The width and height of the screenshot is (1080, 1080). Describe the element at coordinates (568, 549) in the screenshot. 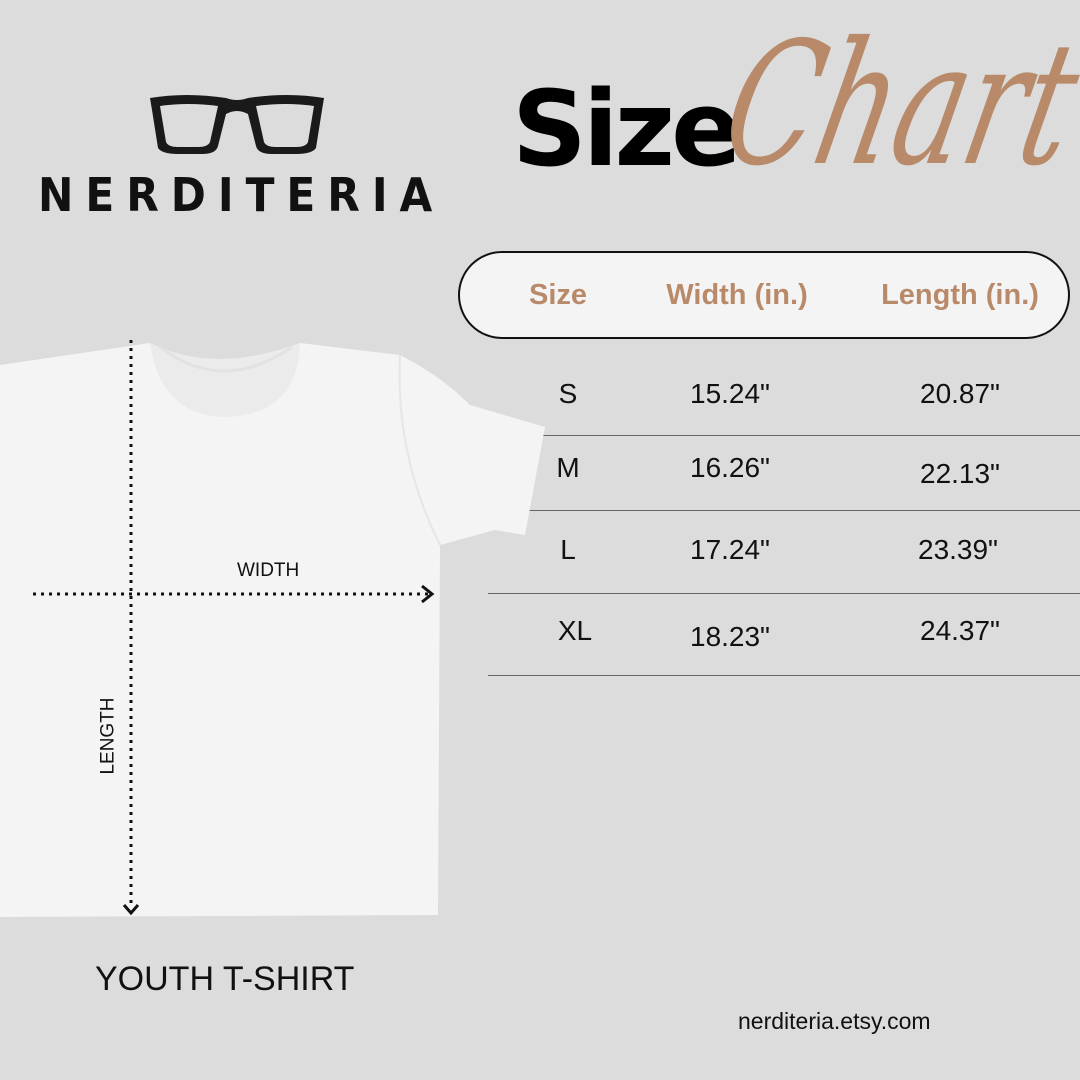

I see `cell-size: L` at that location.